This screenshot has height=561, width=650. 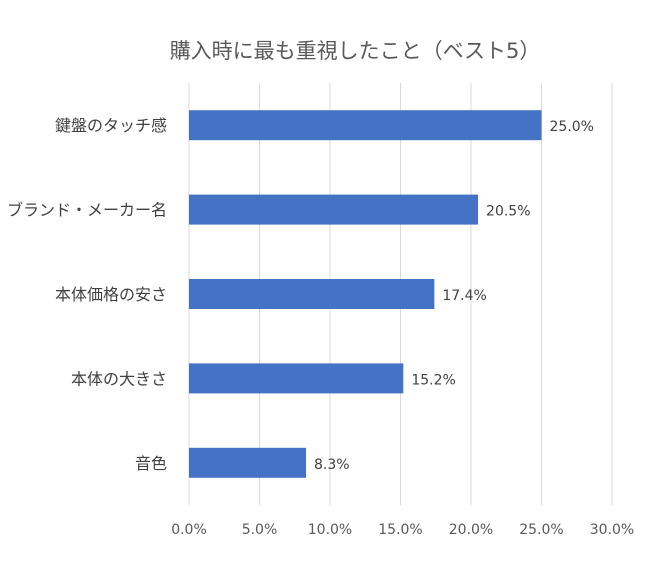 I want to click on data-label: 25.0%, so click(x=572, y=127).